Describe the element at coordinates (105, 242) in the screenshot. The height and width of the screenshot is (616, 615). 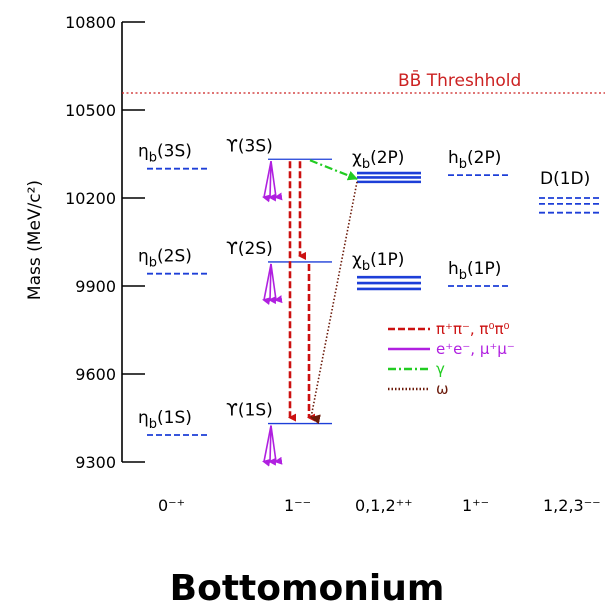
I see `y-axis-ticks: 9300 9600 9900 10200 10500 10800` at that location.